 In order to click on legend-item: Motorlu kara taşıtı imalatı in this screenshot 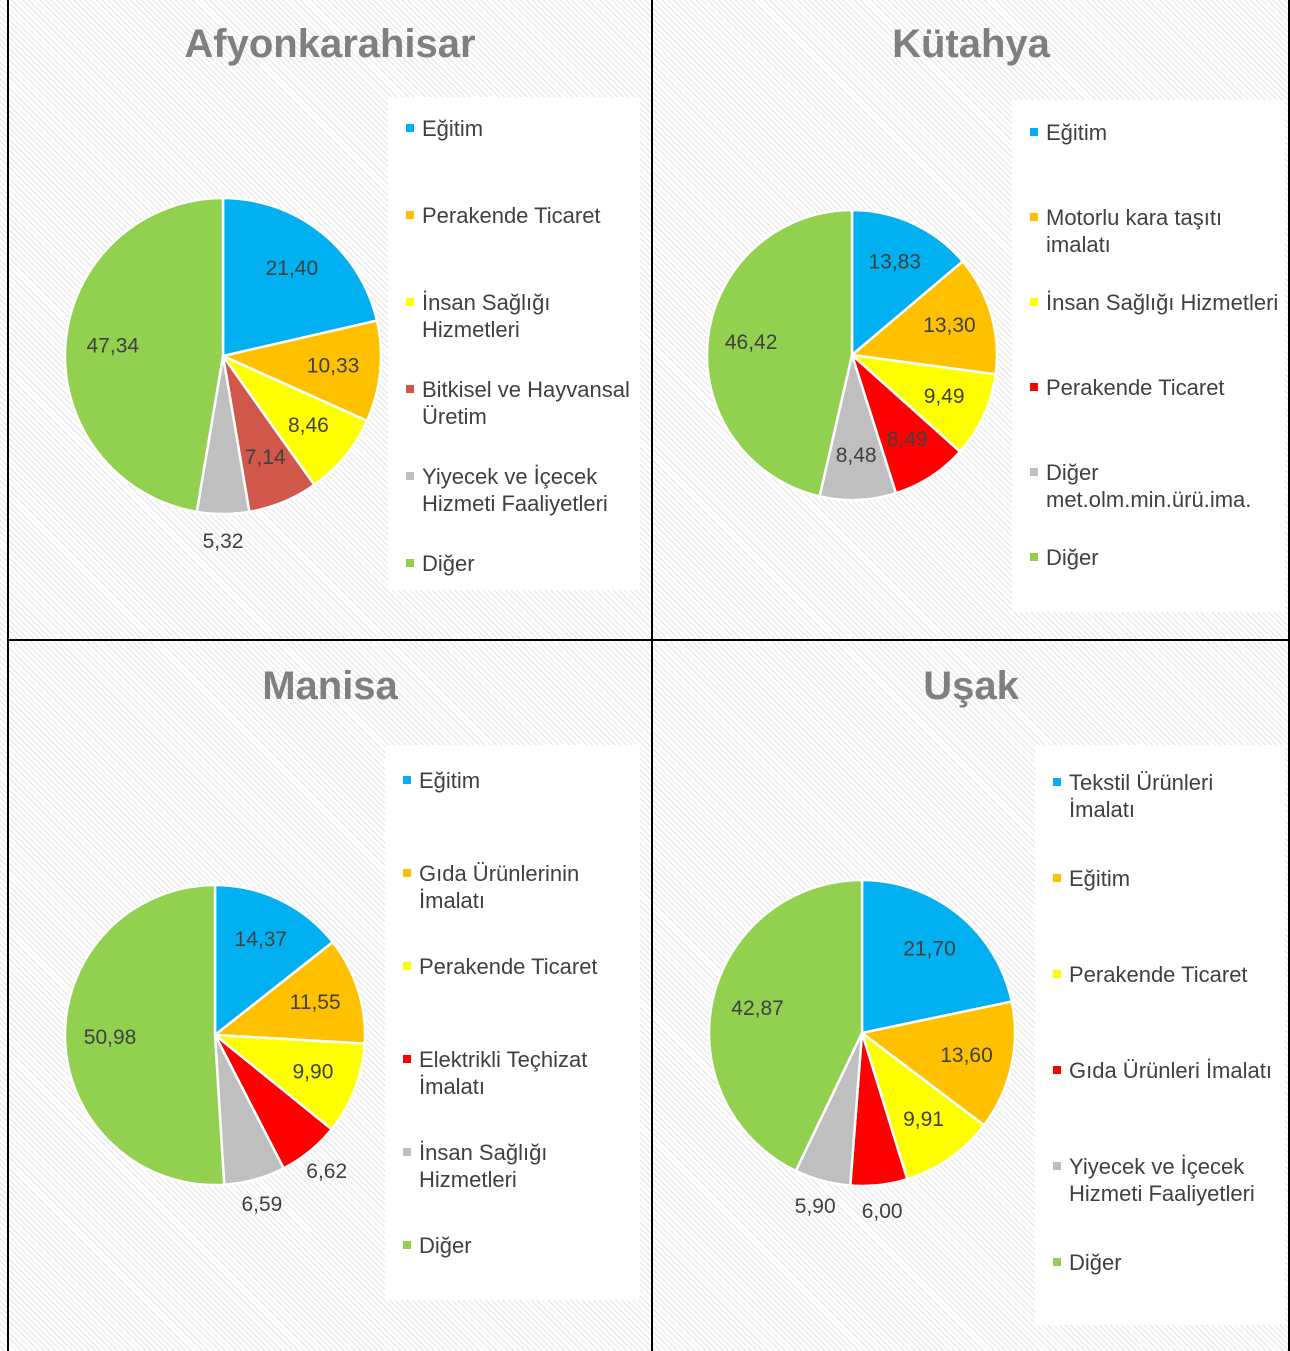, I will do `click(1154, 231)`.